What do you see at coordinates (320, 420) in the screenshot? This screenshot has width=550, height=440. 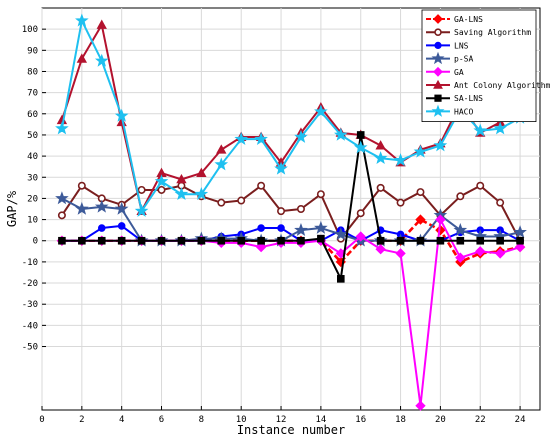 I see `x-tick-label: 14` at bounding box center [320, 420].